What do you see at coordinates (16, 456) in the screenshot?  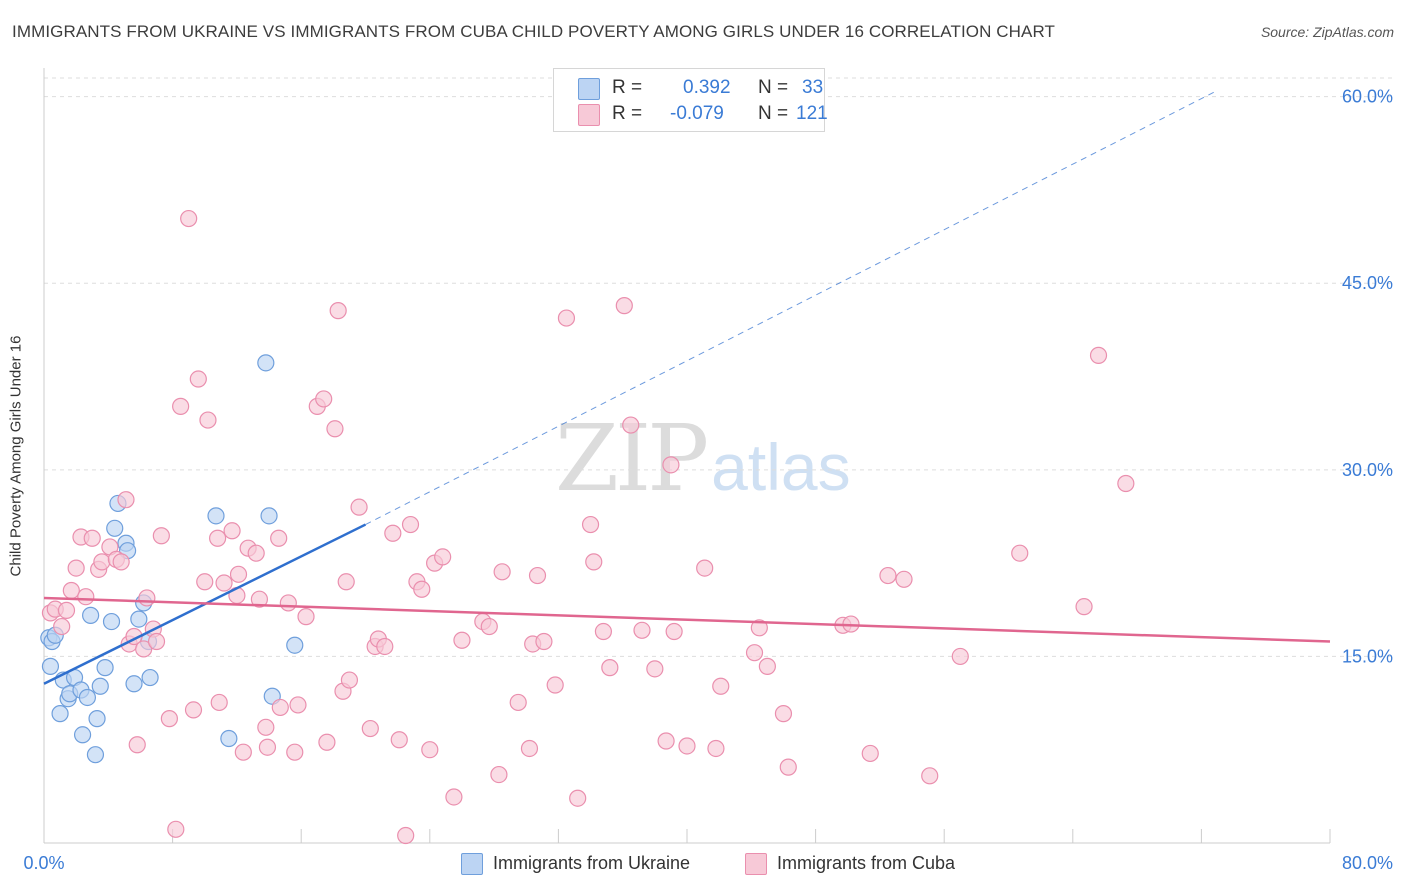 I see `y-axis-label: Child Poverty Among Girls Under 16` at bounding box center [16, 456].